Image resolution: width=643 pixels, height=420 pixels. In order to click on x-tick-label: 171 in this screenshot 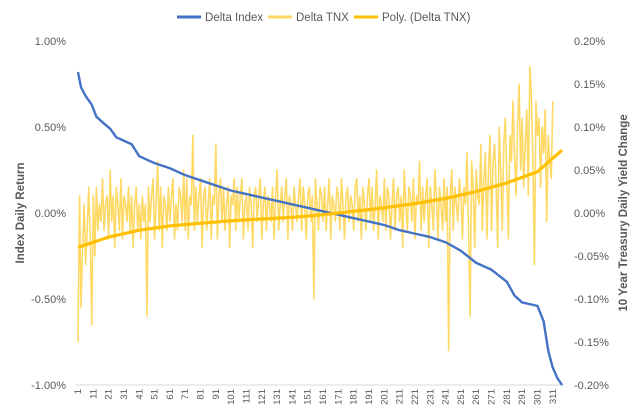, I will do `click(338, 397)`.